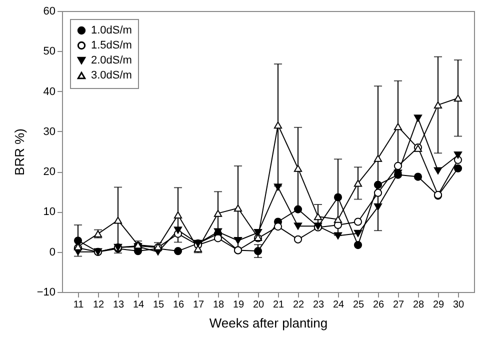  What do you see at coordinates (49, 12) in the screenshot?
I see `y-tick-label: 60` at bounding box center [49, 12].